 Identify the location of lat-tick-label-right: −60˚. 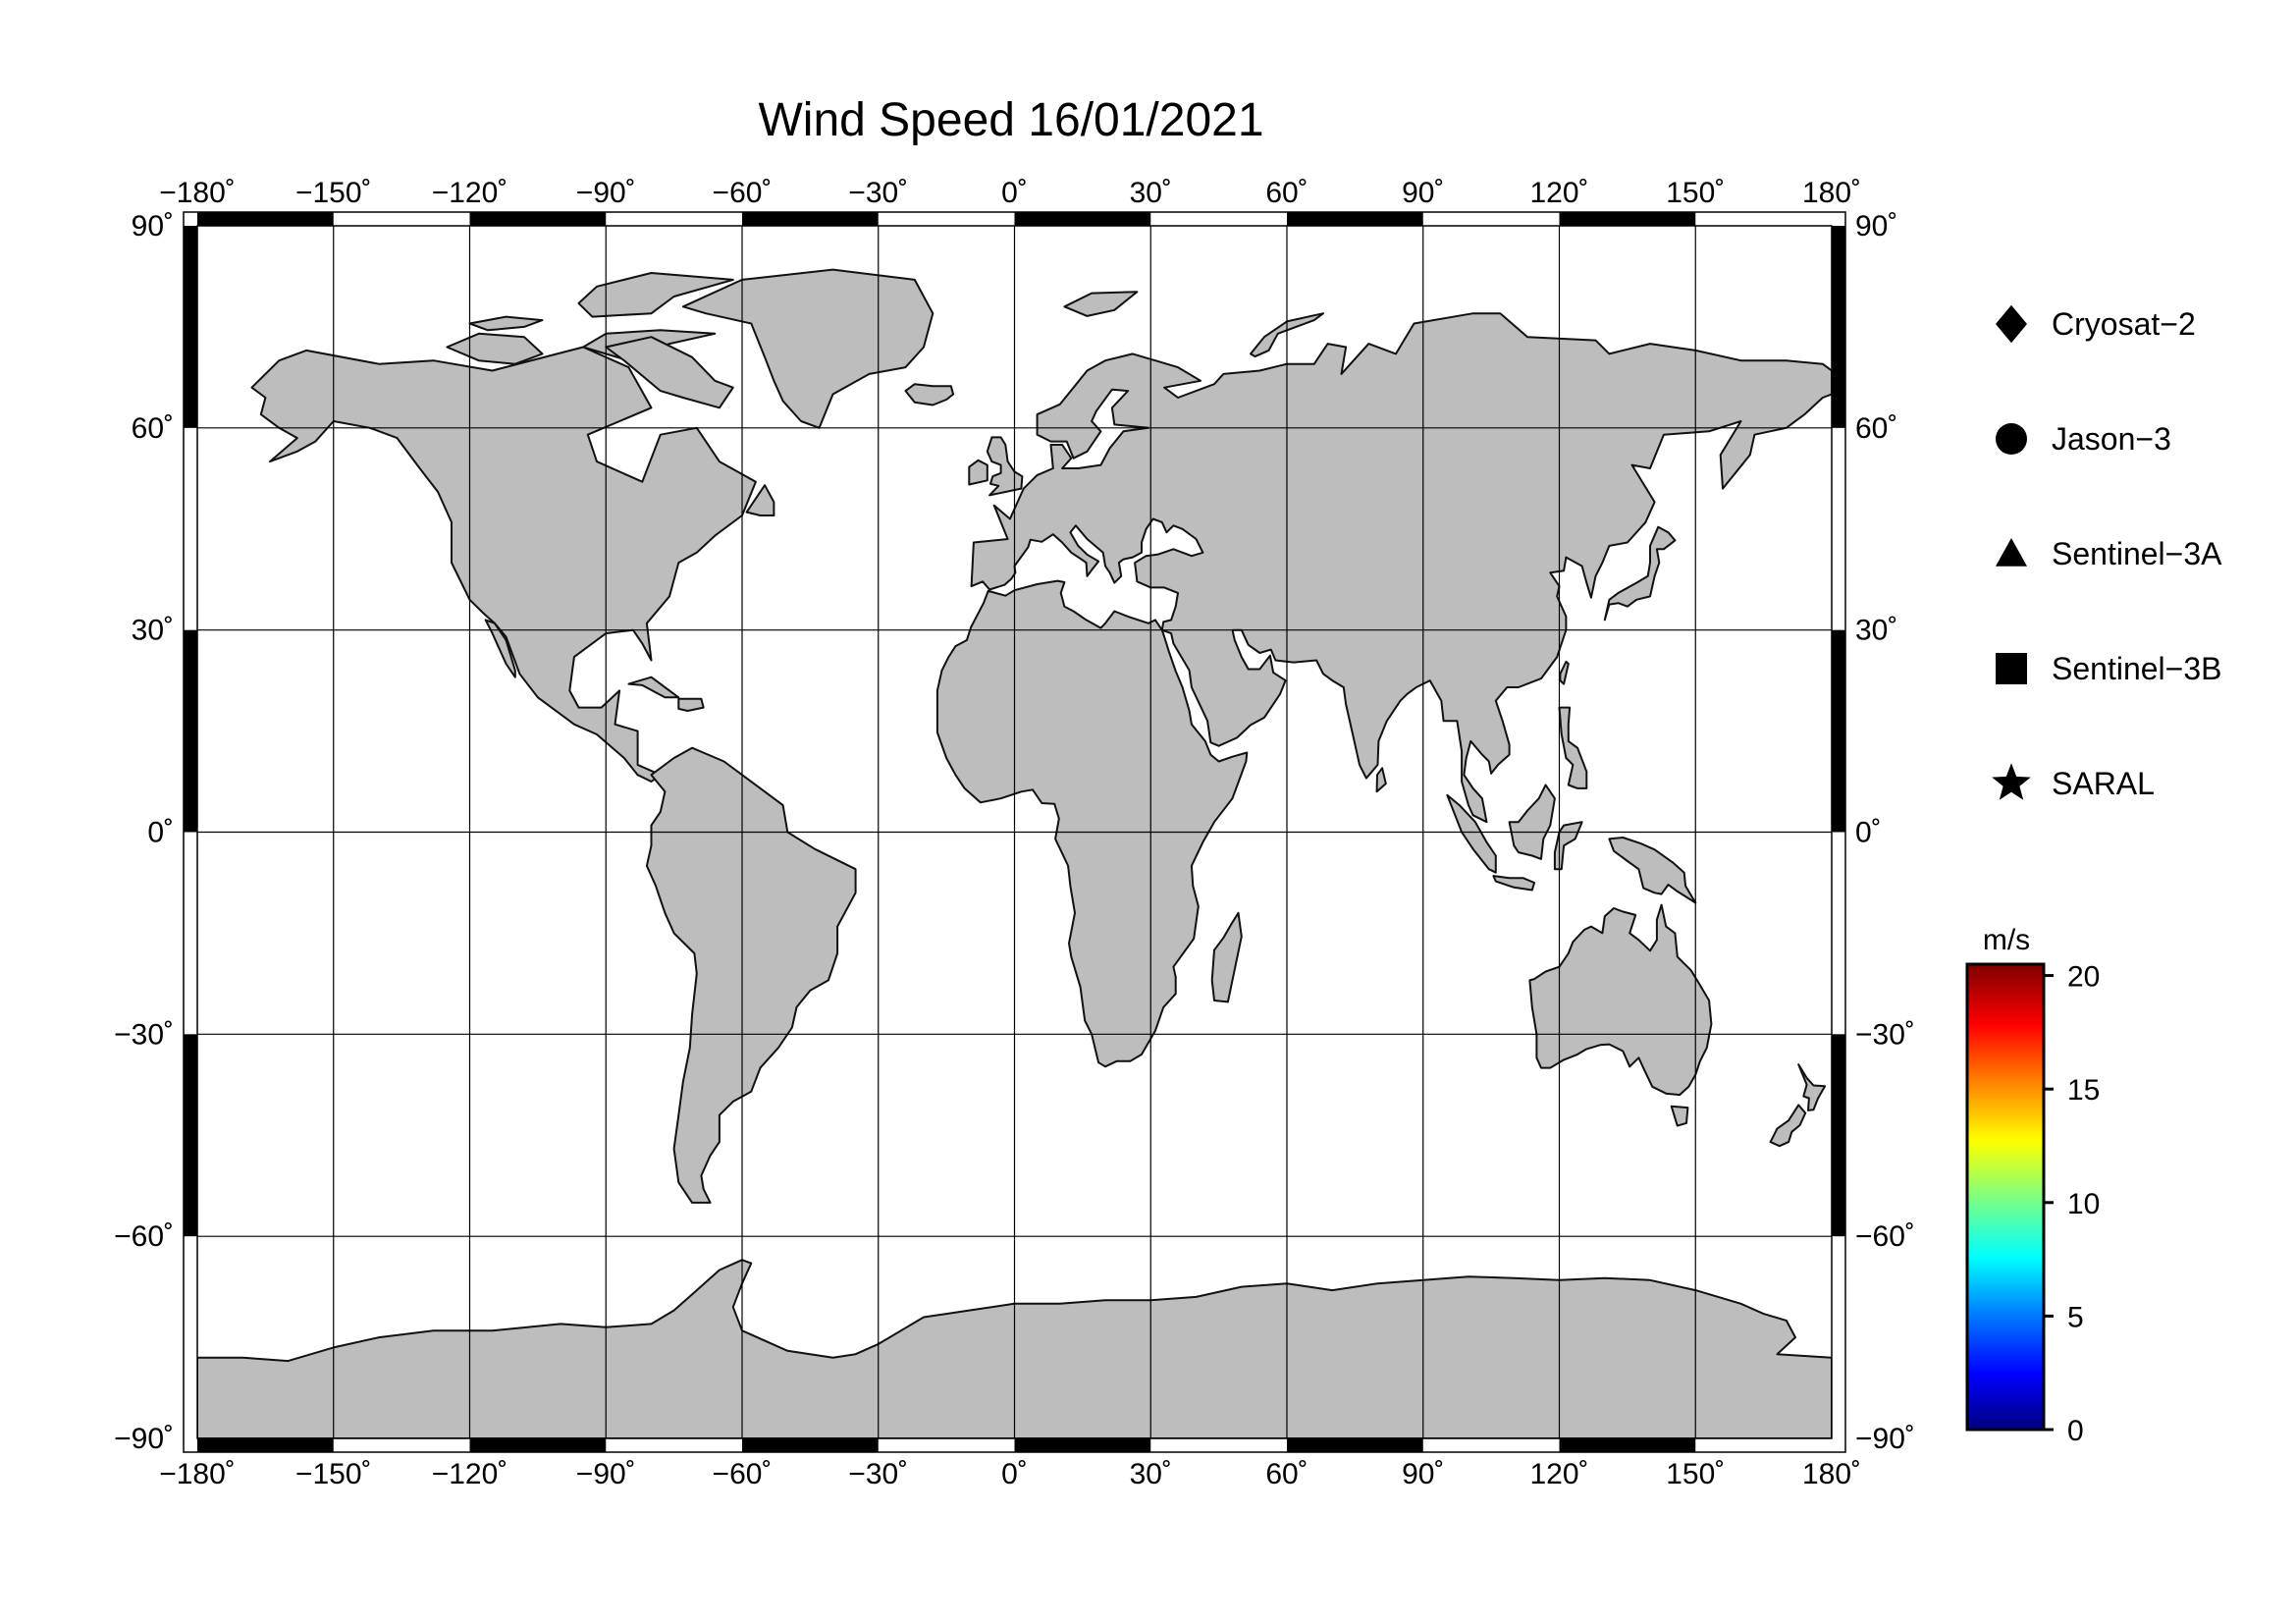
(1885, 1236).